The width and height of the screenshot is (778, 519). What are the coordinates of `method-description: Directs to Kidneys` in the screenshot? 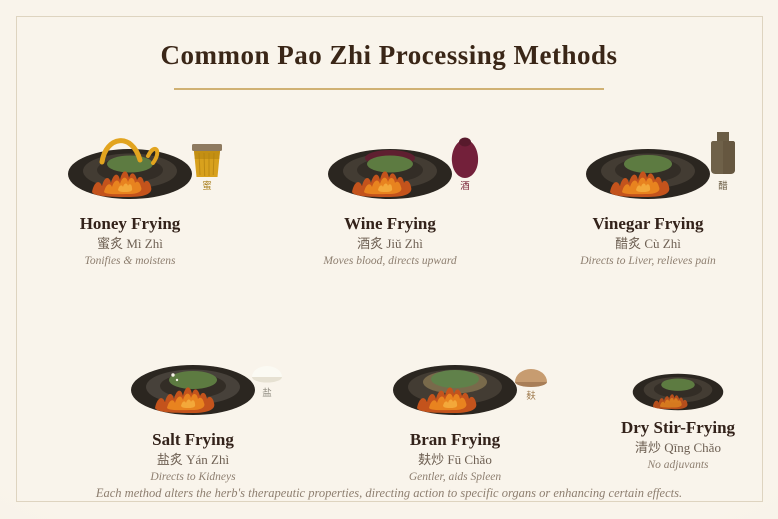 It's located at (193, 477).